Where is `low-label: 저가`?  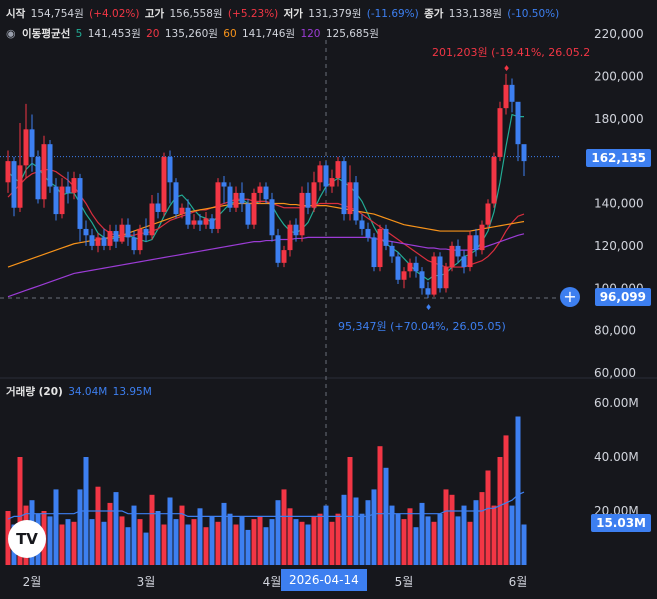
low-label: 저가 is located at coordinates (293, 14).